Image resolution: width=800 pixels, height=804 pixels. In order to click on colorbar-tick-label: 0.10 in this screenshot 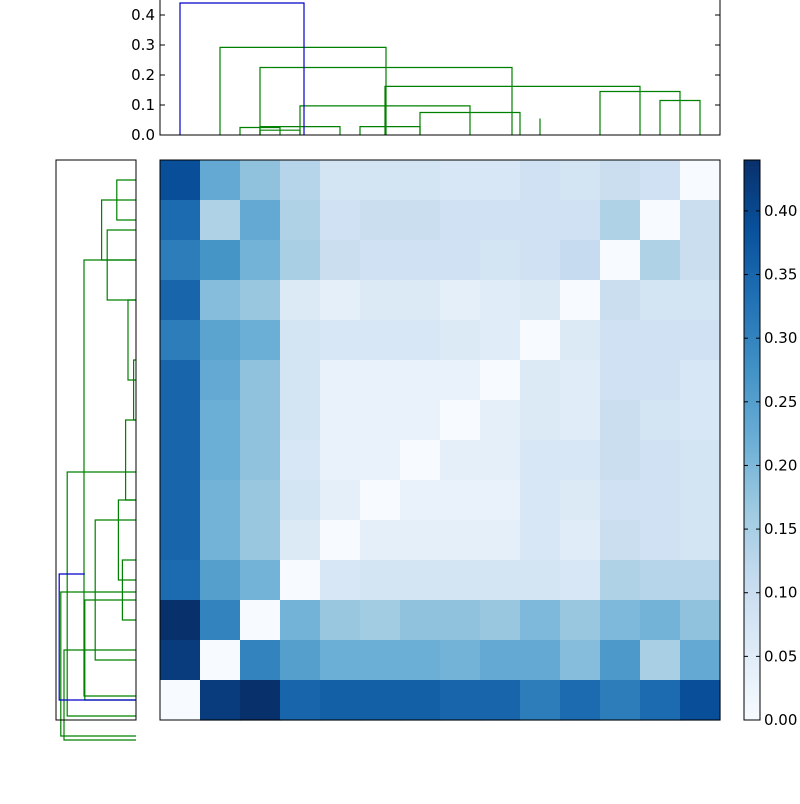, I will do `click(780, 593)`.